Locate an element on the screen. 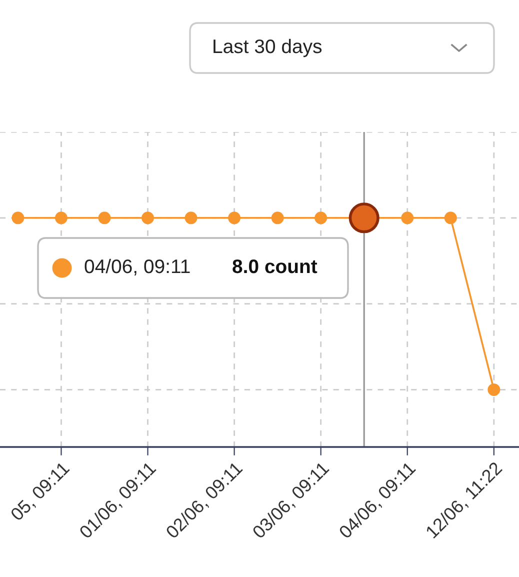 This screenshot has width=519, height=577. annotation: 04/06, 09:11 is located at coordinates (137, 267).